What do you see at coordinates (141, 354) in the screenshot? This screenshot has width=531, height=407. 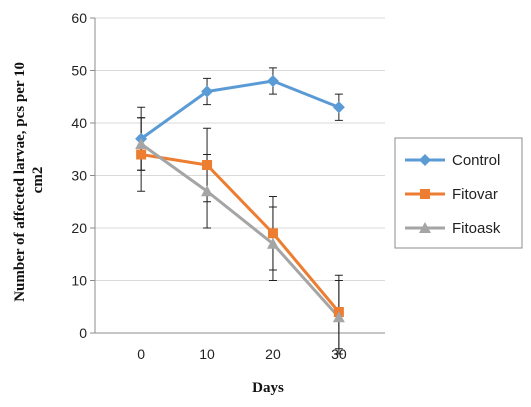 I see `x-tick-label: 0` at bounding box center [141, 354].